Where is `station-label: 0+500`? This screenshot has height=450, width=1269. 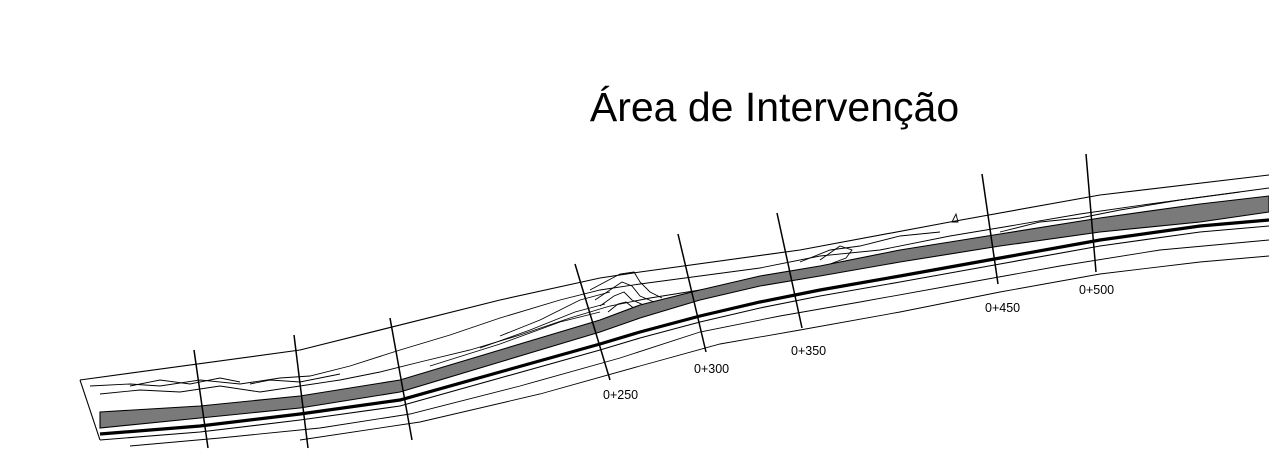
station-label: 0+500 is located at coordinates (1096, 290).